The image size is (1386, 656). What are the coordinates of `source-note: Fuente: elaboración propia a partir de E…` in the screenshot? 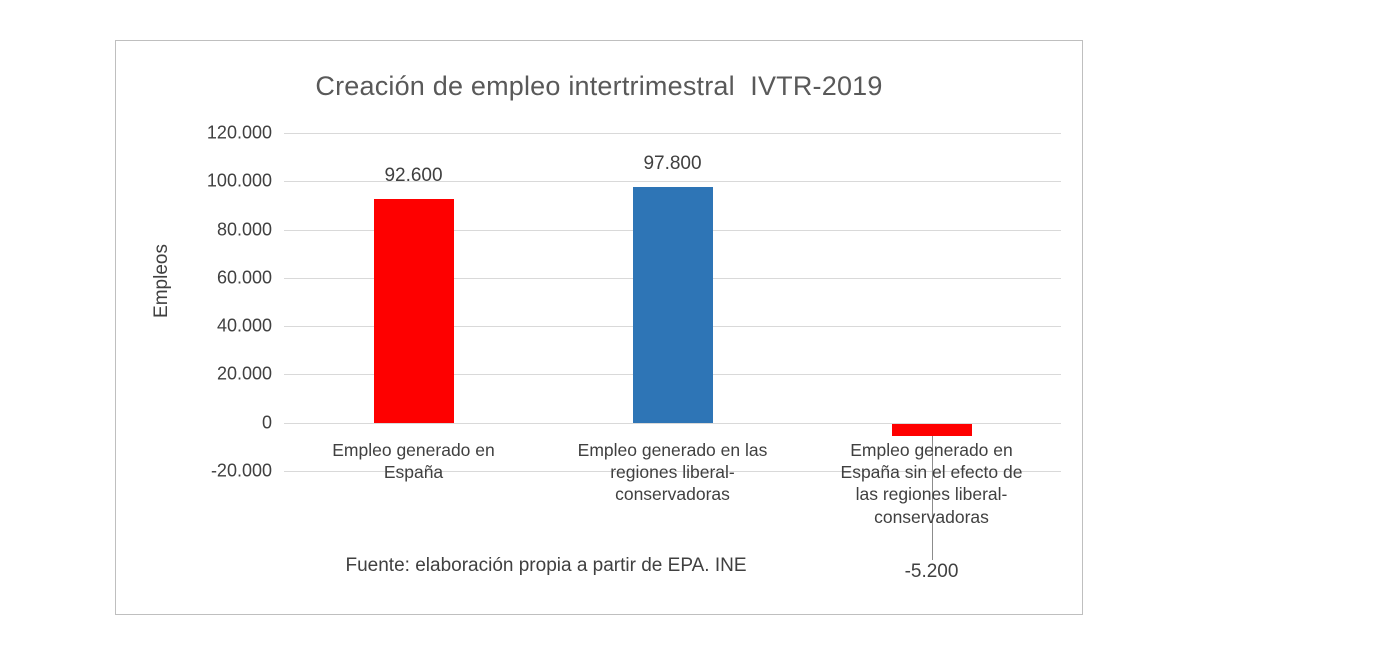 It's located at (546, 565).